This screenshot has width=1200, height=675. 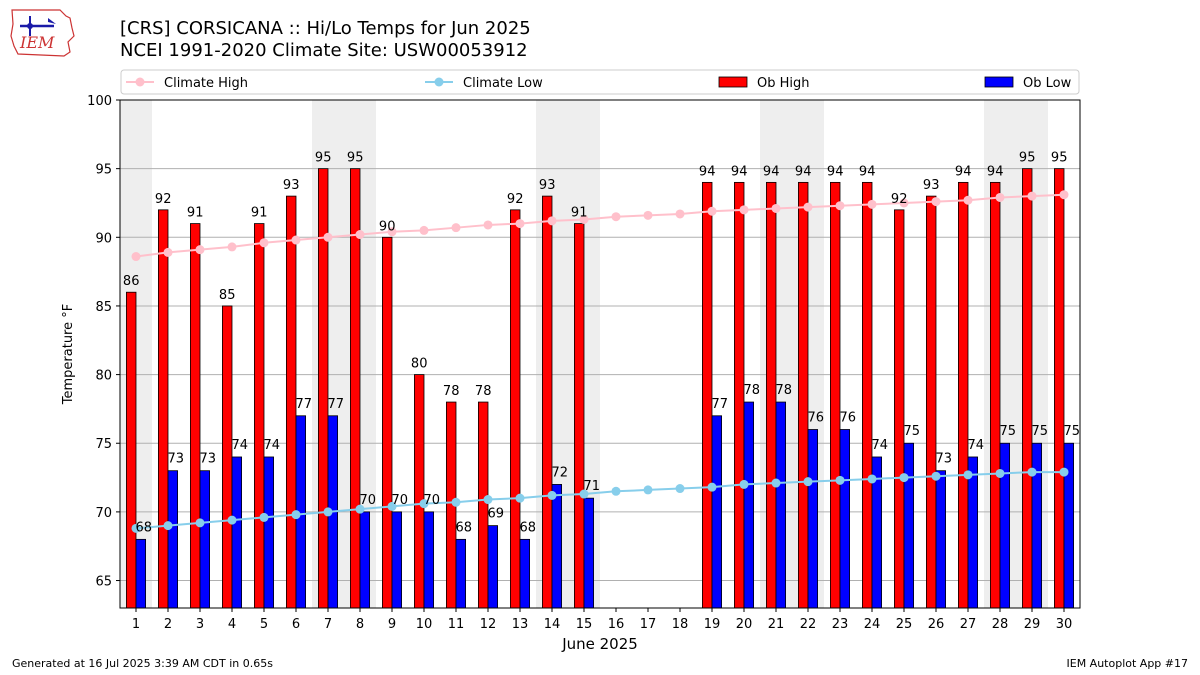 I want to click on x-tick-label: 29, so click(x=1032, y=624).